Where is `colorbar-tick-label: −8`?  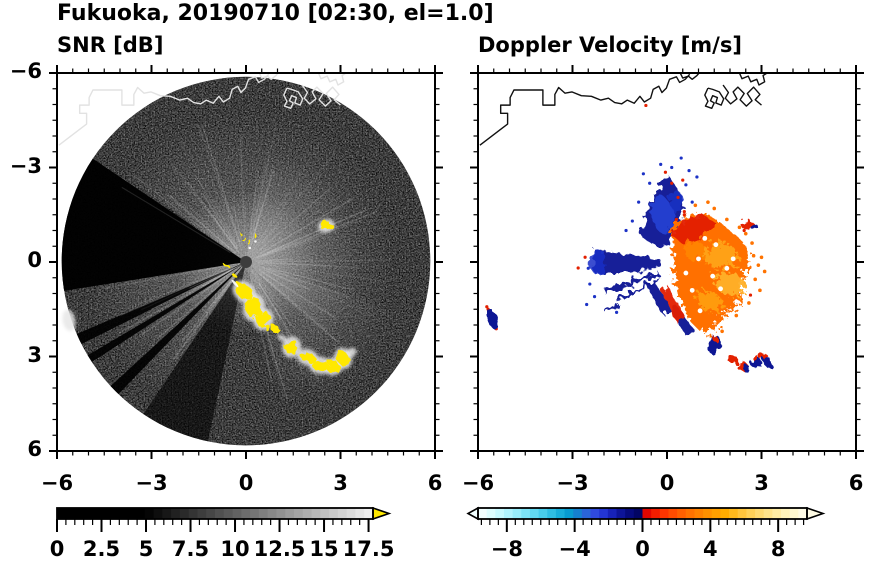 colorbar-tick-label: −8 is located at coordinates (506, 549).